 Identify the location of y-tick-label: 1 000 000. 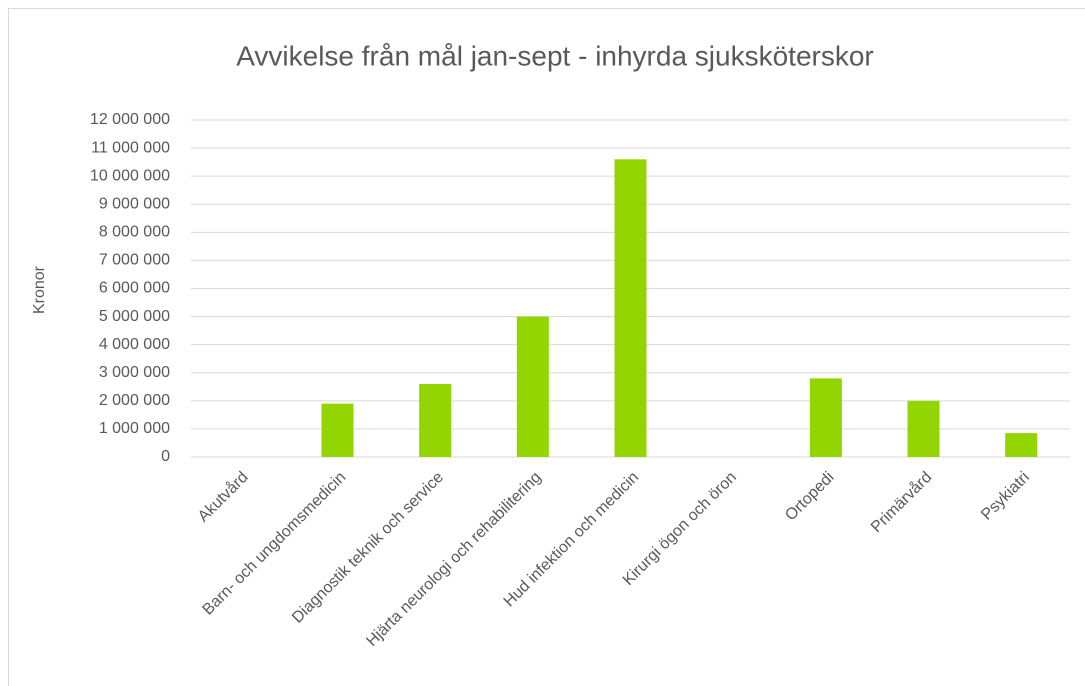
(134, 428).